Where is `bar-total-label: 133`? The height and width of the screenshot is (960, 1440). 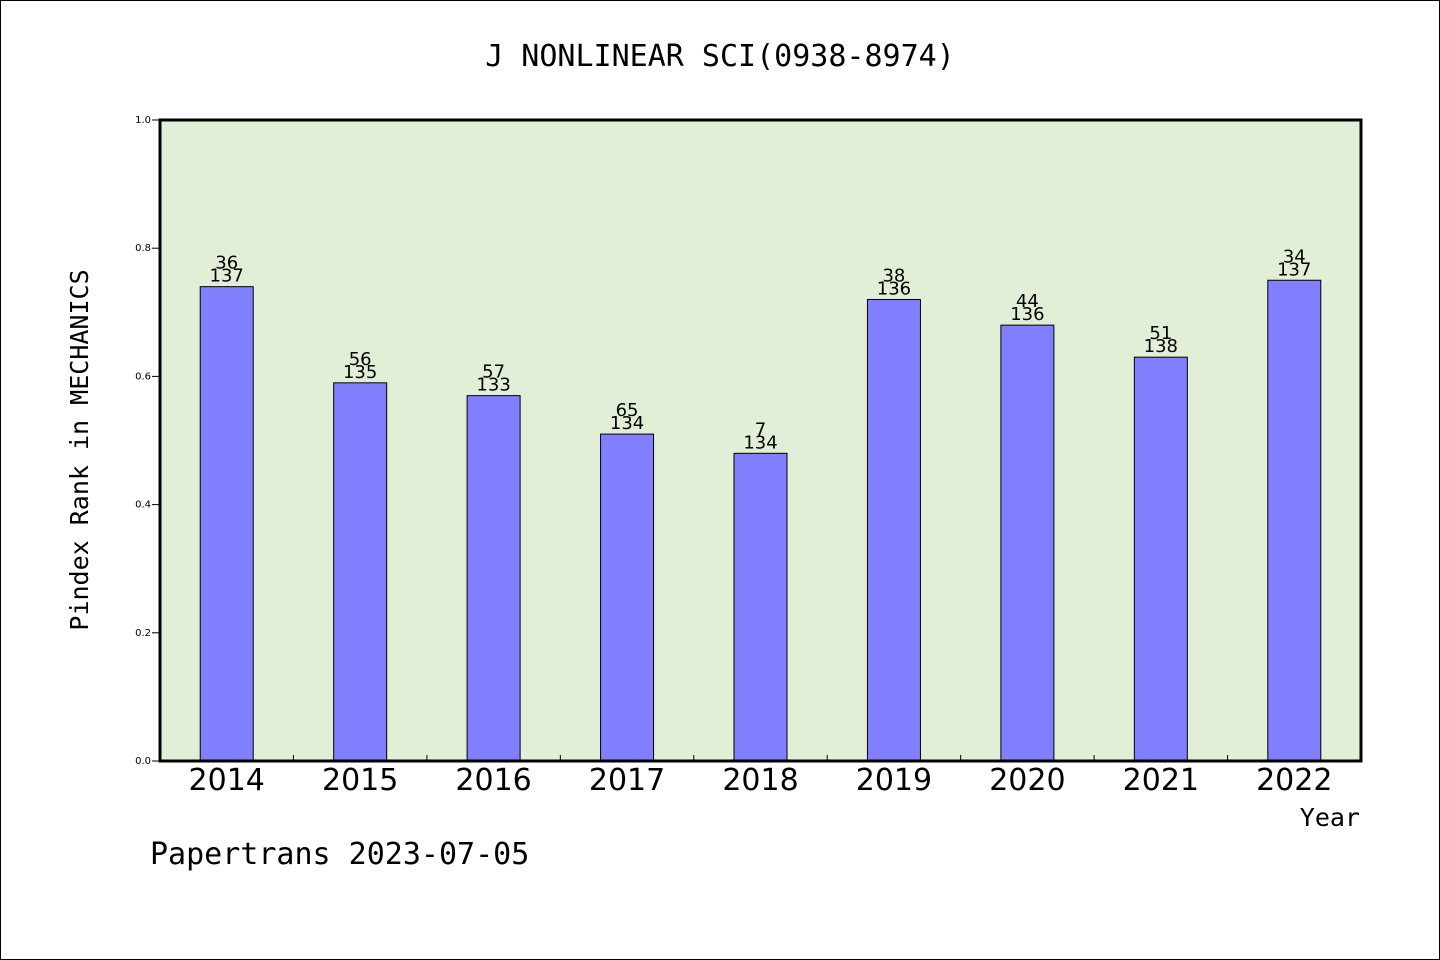 bar-total-label: 133 is located at coordinates (493, 385).